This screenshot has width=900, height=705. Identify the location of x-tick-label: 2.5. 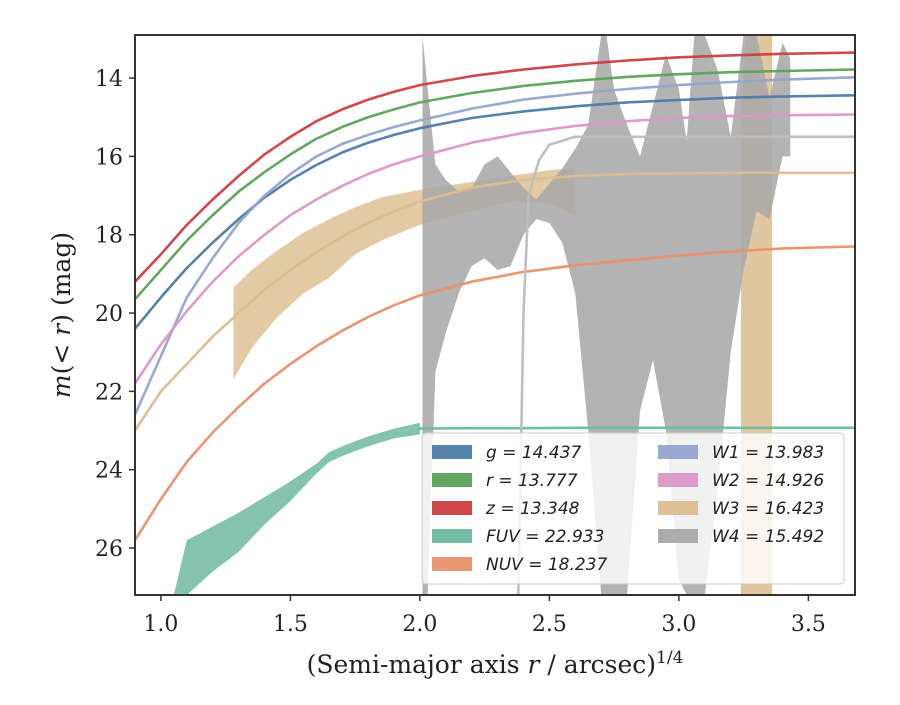
(549, 624).